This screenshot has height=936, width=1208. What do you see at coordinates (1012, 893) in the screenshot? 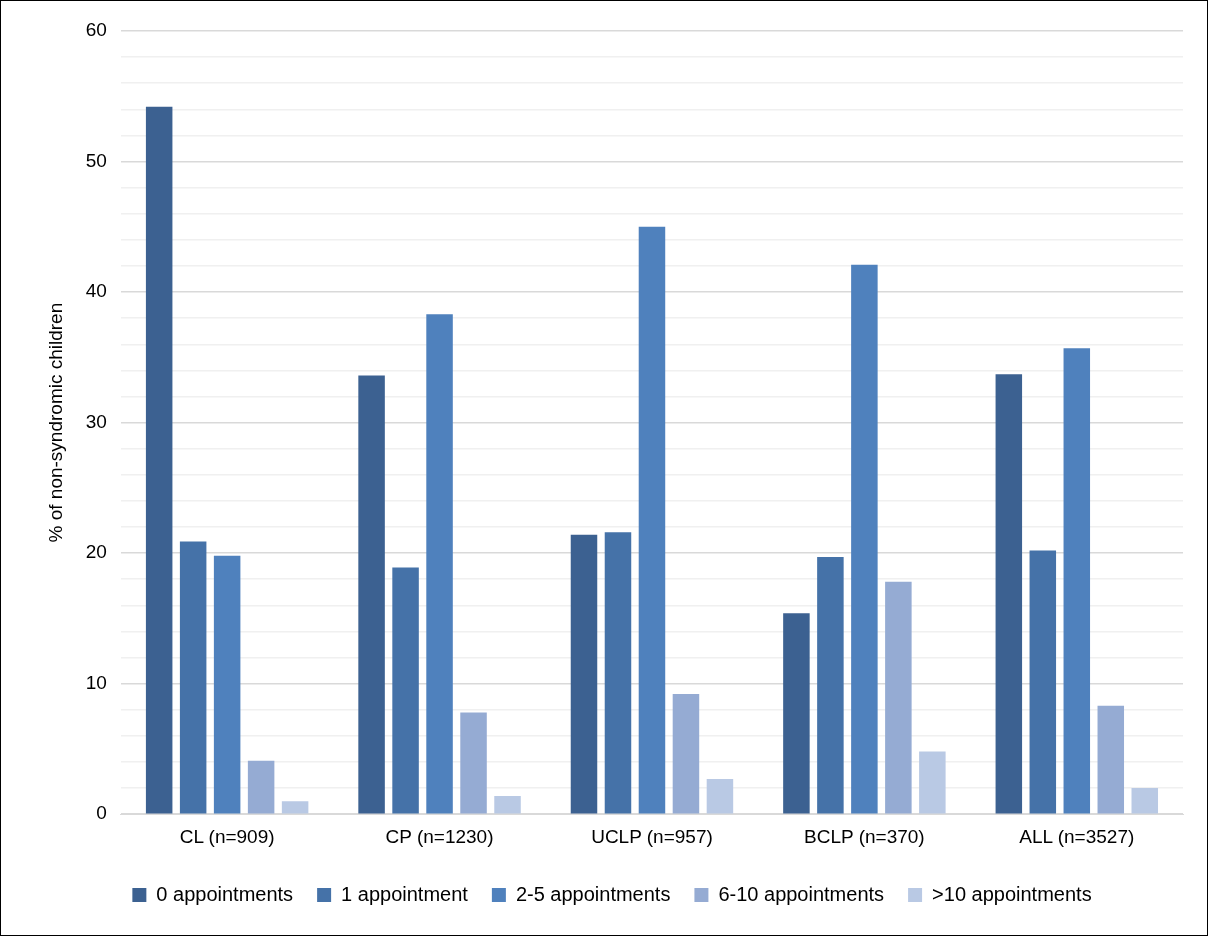
I see `legend-label: >10 appointments` at bounding box center [1012, 893].